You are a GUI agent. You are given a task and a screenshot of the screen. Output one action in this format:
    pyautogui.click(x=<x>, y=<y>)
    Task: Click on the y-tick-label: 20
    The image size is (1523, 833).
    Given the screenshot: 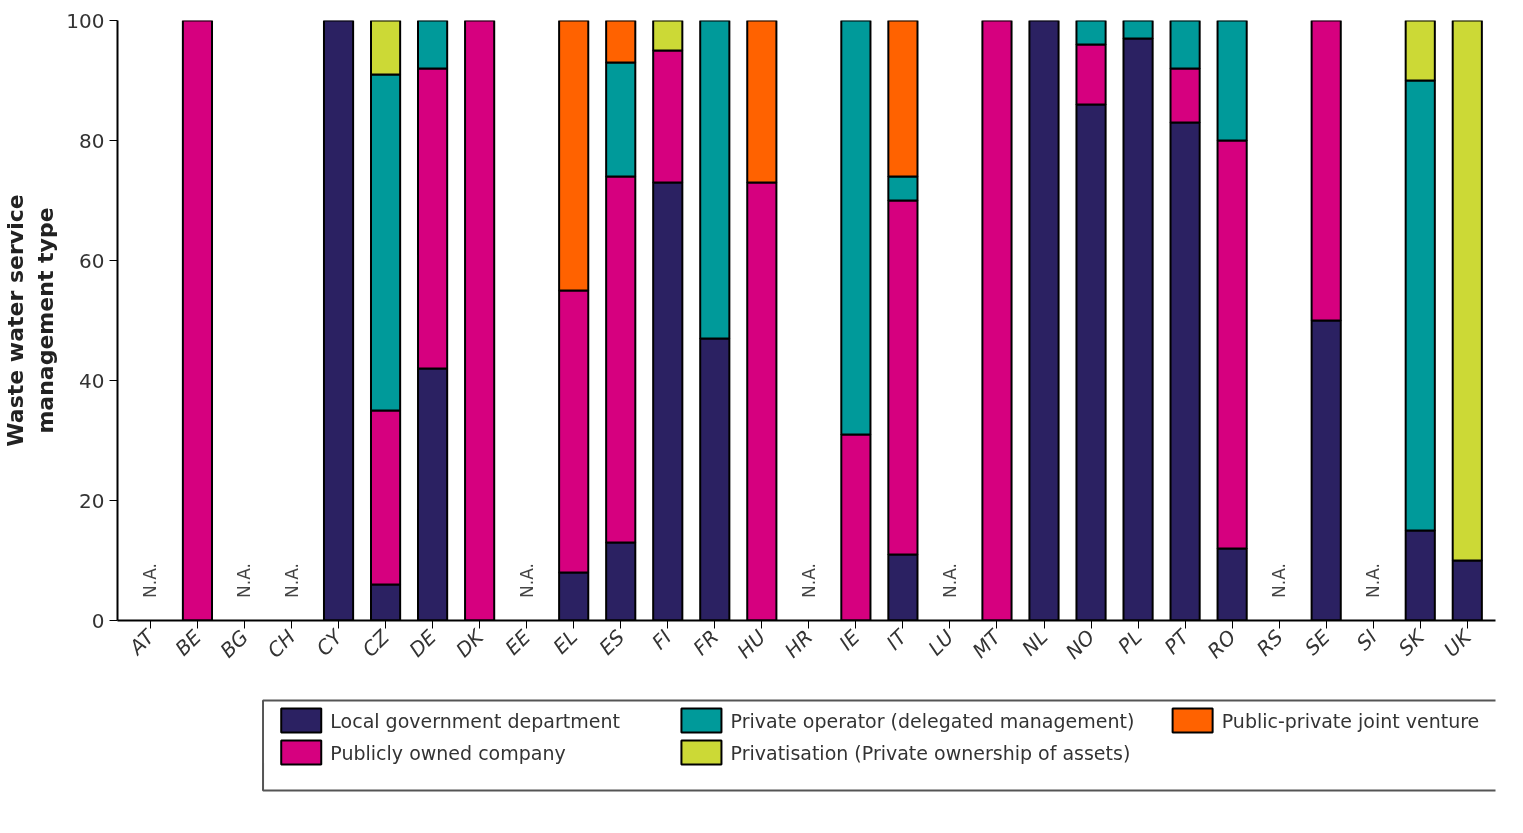 What is the action you would take?
    pyautogui.click(x=92, y=500)
    